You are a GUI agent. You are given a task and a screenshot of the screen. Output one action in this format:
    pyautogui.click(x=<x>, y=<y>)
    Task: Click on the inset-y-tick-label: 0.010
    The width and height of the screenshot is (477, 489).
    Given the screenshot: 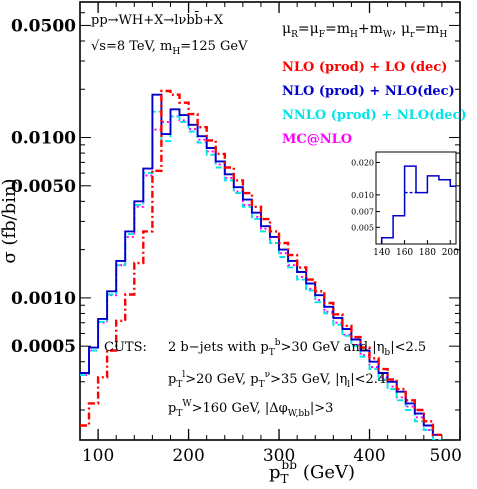 What is the action you would take?
    pyautogui.click(x=362, y=195)
    